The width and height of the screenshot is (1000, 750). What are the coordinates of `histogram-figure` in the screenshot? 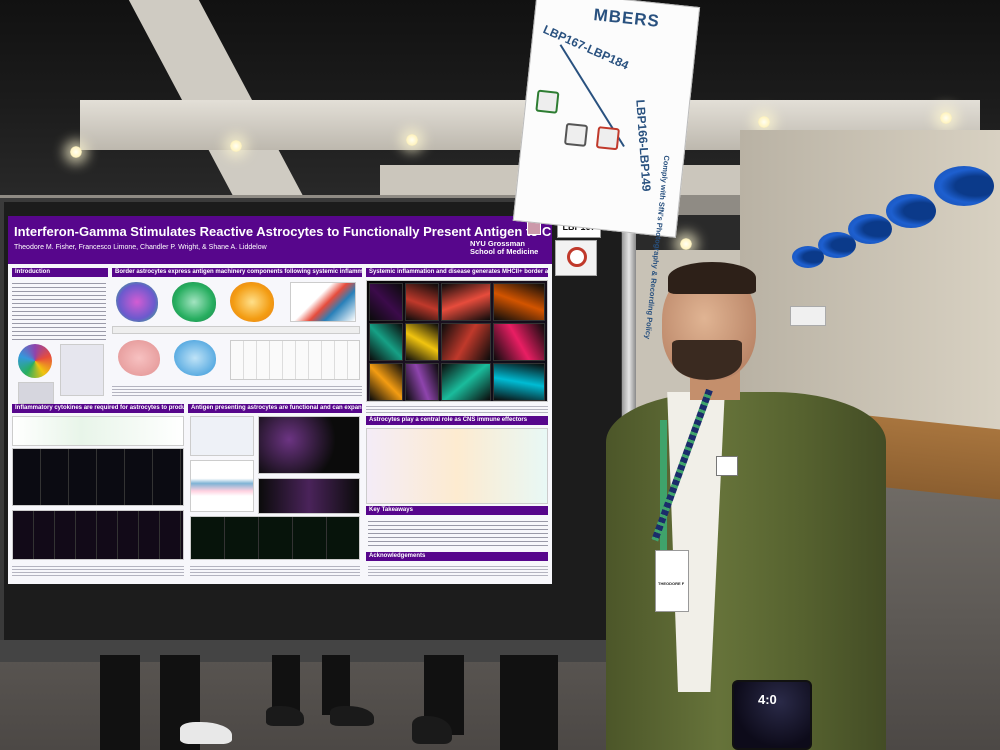 It's located at (222, 486).